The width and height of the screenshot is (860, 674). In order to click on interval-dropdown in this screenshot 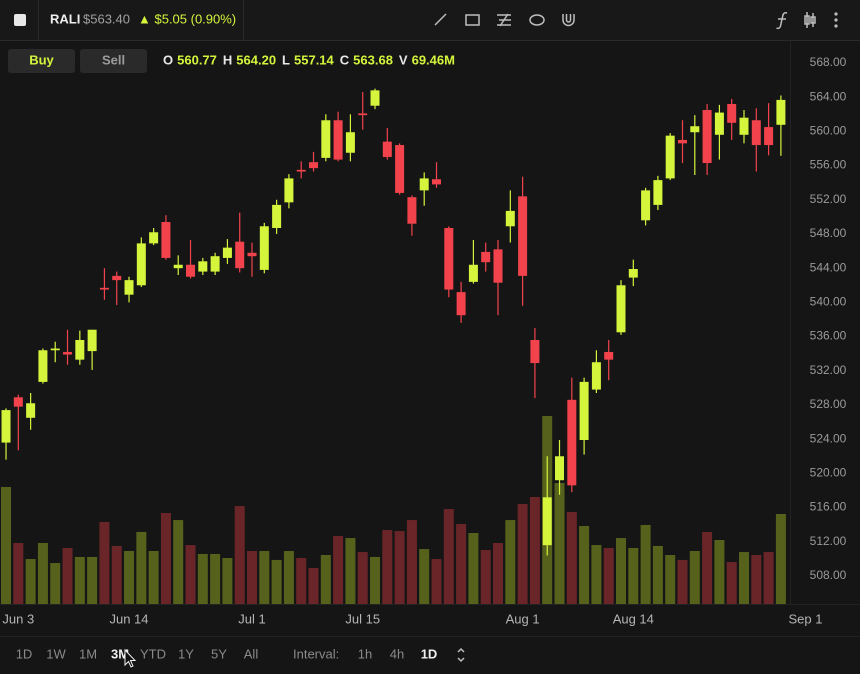, I will do `click(461, 655)`.